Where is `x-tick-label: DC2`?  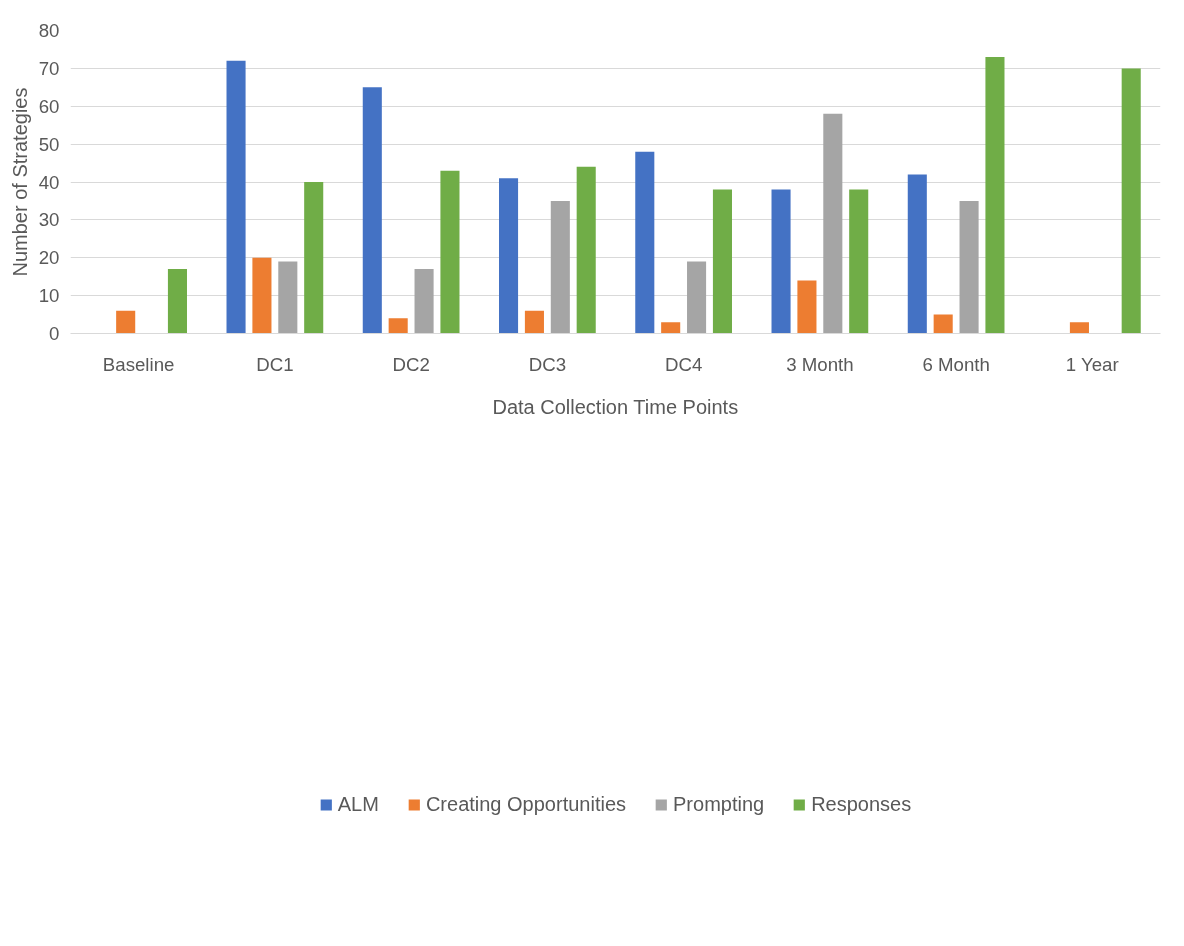
x-tick-label: DC2 is located at coordinates (411, 364).